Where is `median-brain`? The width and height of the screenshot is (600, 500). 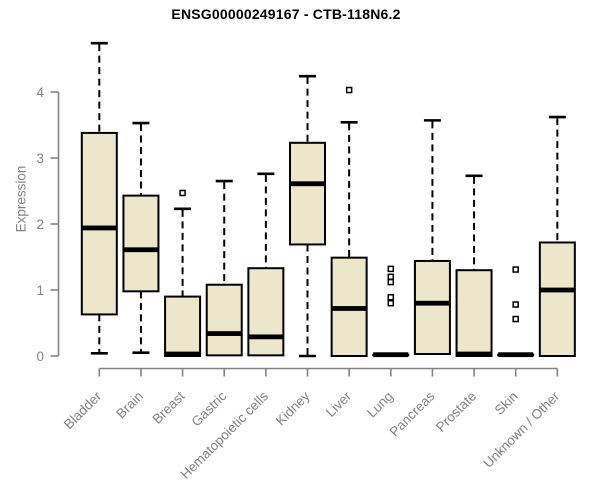 median-brain is located at coordinates (141, 250).